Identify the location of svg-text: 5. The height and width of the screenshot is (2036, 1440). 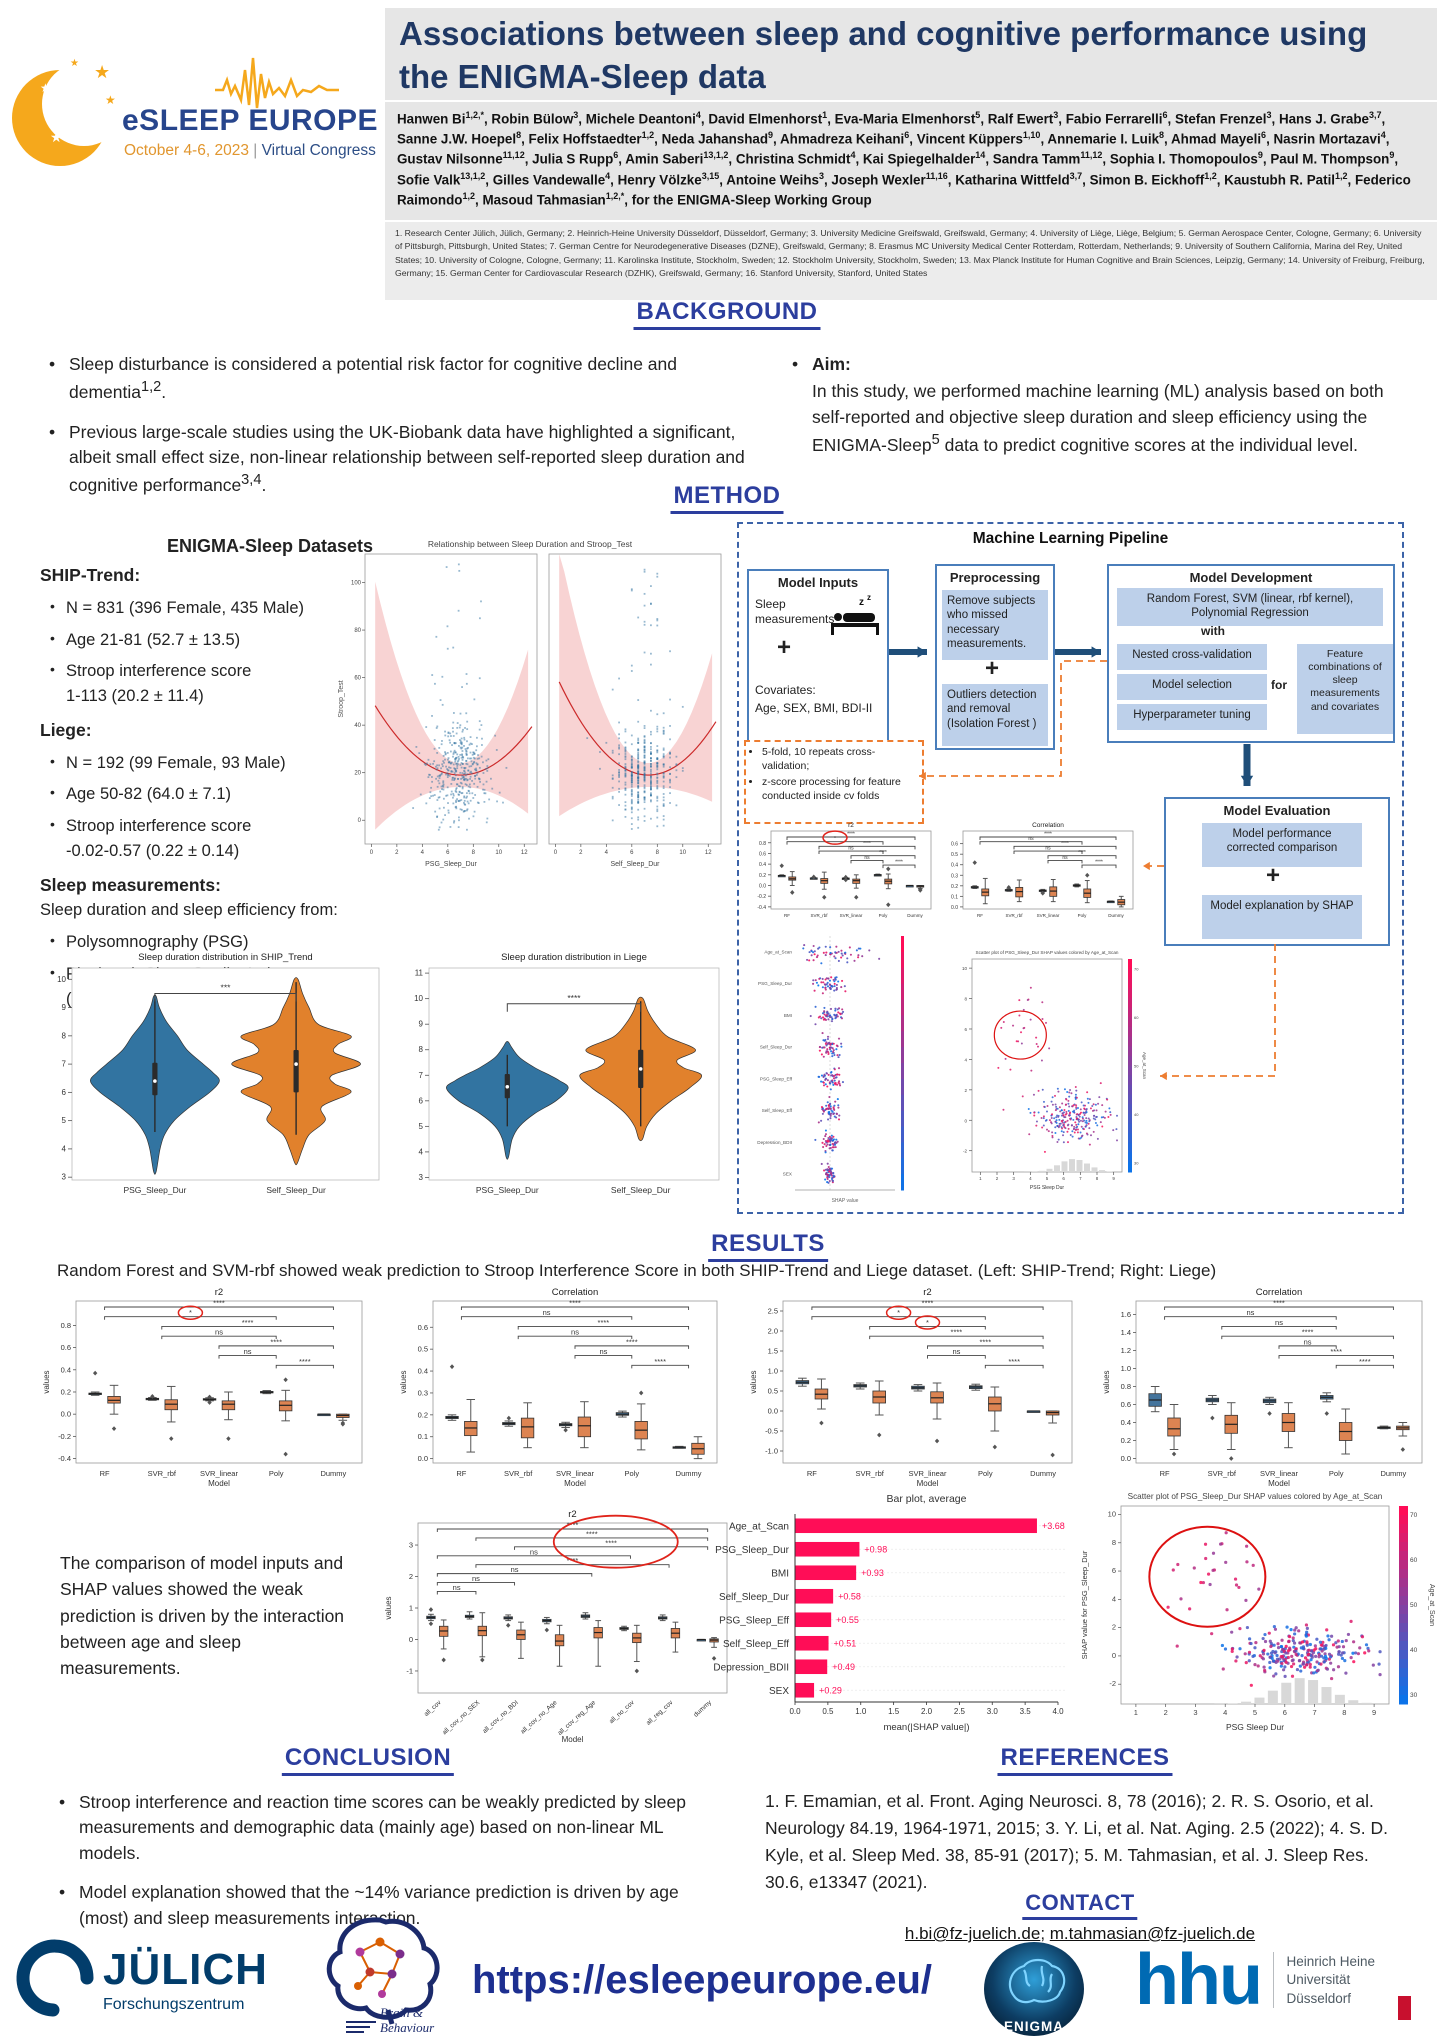
(64, 1120).